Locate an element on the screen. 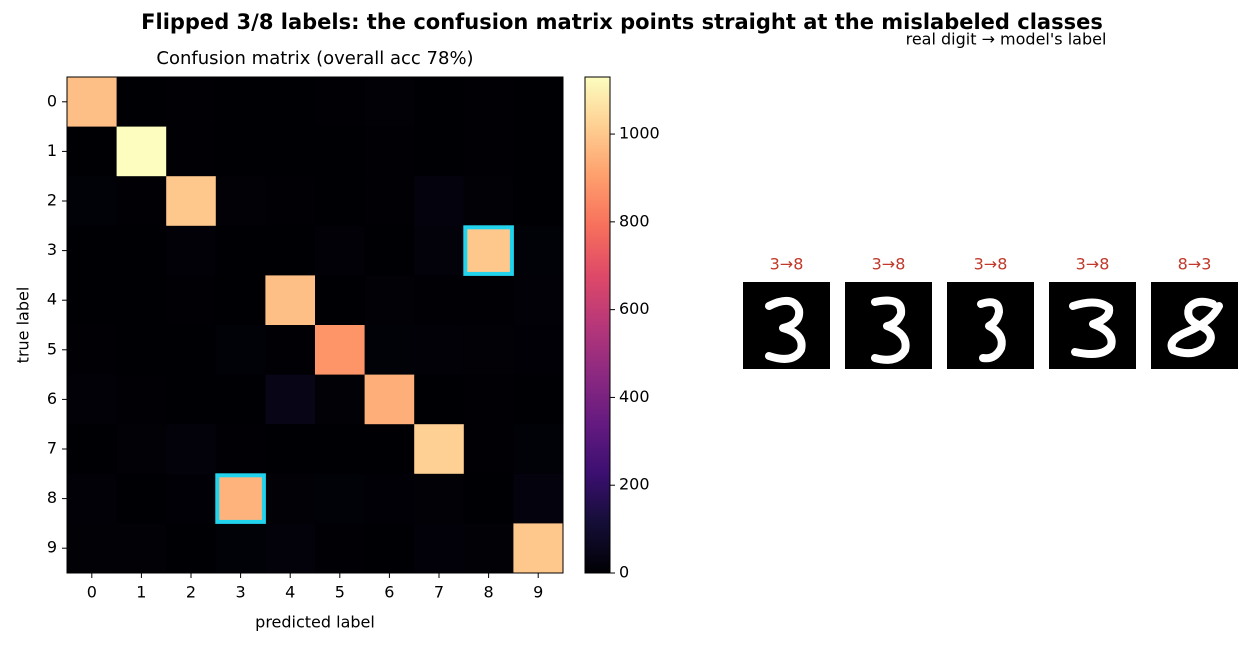 The height and width of the screenshot is (652, 1251). y-tick-label: 5 is located at coordinates (52, 348).